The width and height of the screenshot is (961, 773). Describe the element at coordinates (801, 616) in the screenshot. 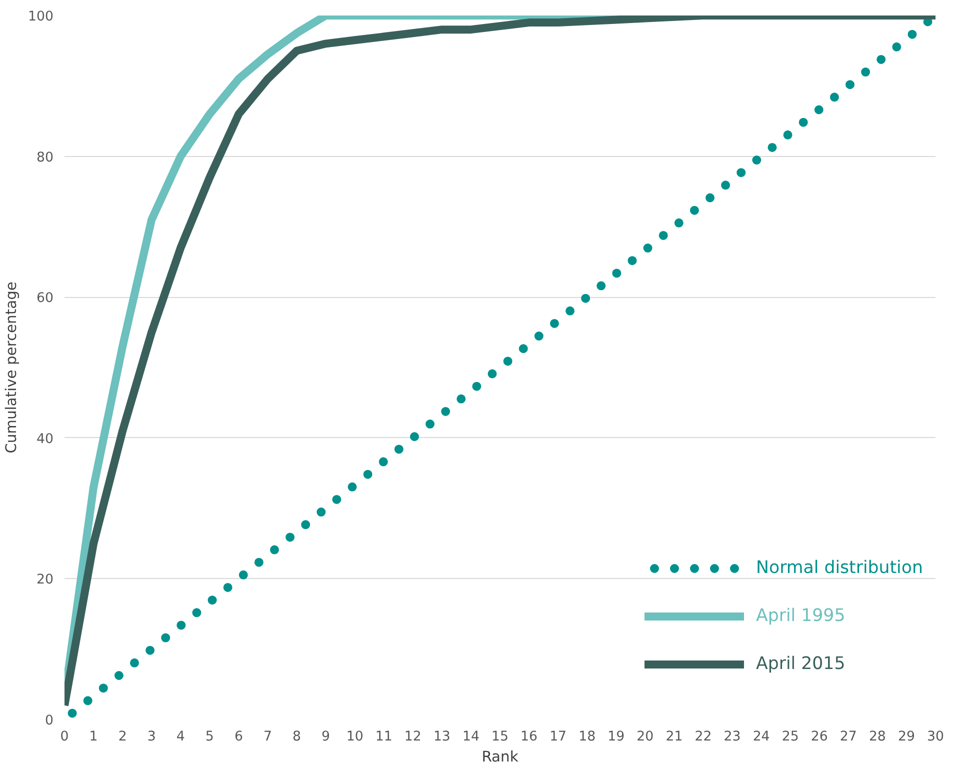

I see `text: April 1995` at that location.